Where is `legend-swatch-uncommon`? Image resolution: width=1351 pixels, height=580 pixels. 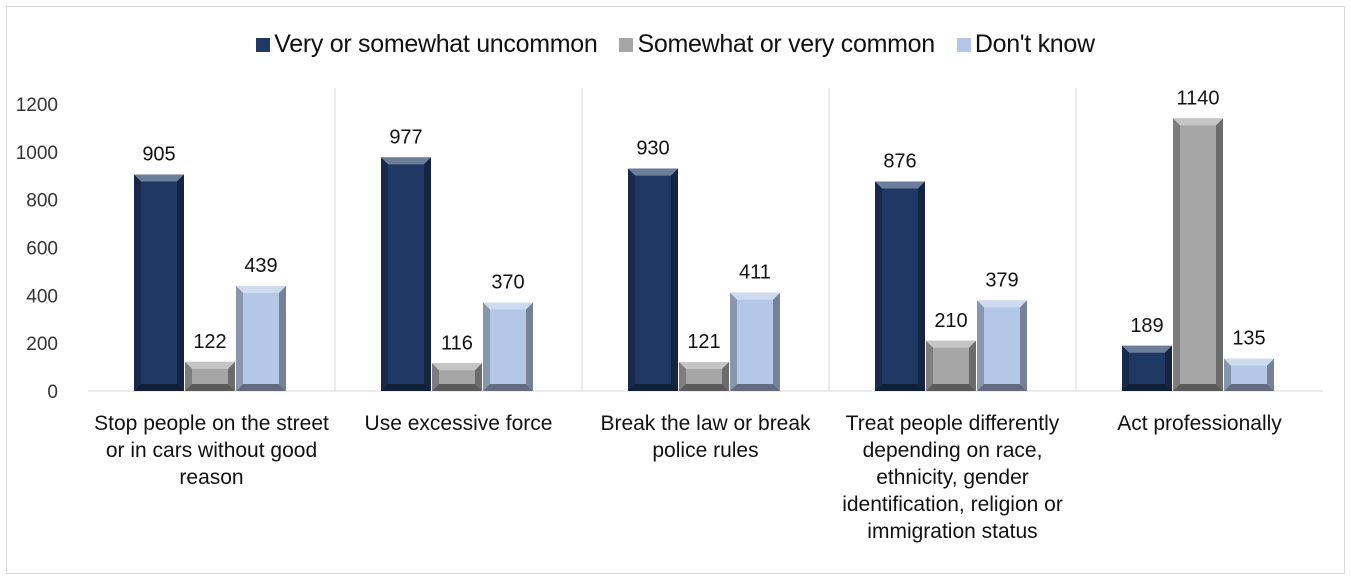 legend-swatch-uncommon is located at coordinates (263, 44).